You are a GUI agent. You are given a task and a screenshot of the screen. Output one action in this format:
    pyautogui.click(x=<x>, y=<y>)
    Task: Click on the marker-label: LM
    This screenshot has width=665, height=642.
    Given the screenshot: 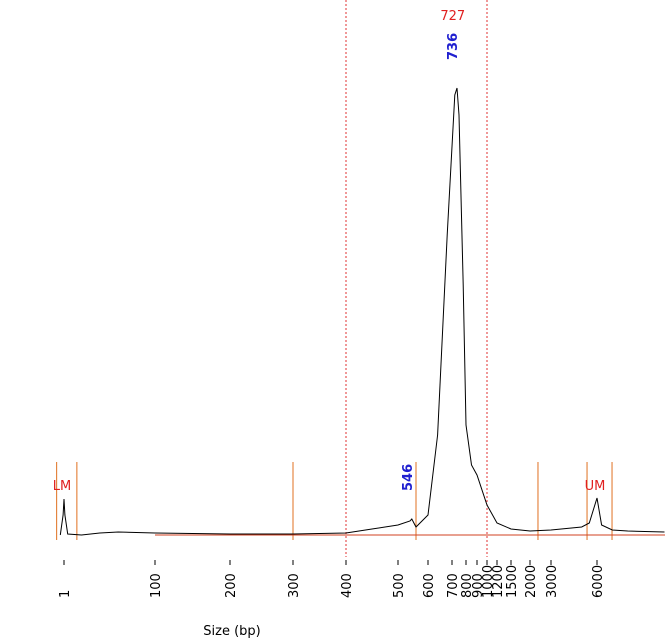 What is the action you would take?
    pyautogui.click(x=62, y=486)
    